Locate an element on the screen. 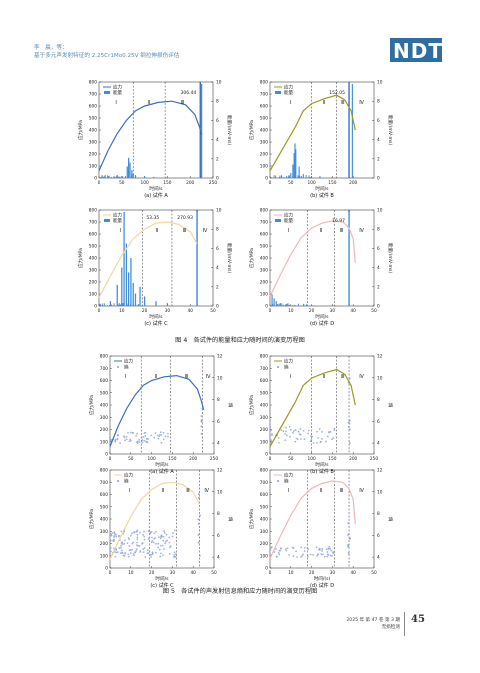 This screenshot has width=480, height=673. y-tick-label: 0 is located at coordinates (266, 307).